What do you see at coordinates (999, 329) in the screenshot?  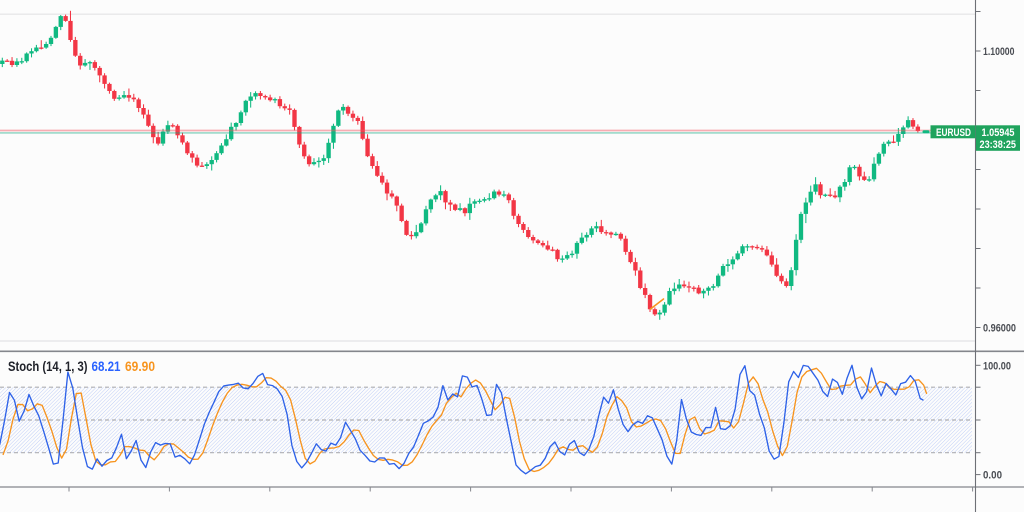 I see `svg-text: 0.96000` at bounding box center [999, 329].